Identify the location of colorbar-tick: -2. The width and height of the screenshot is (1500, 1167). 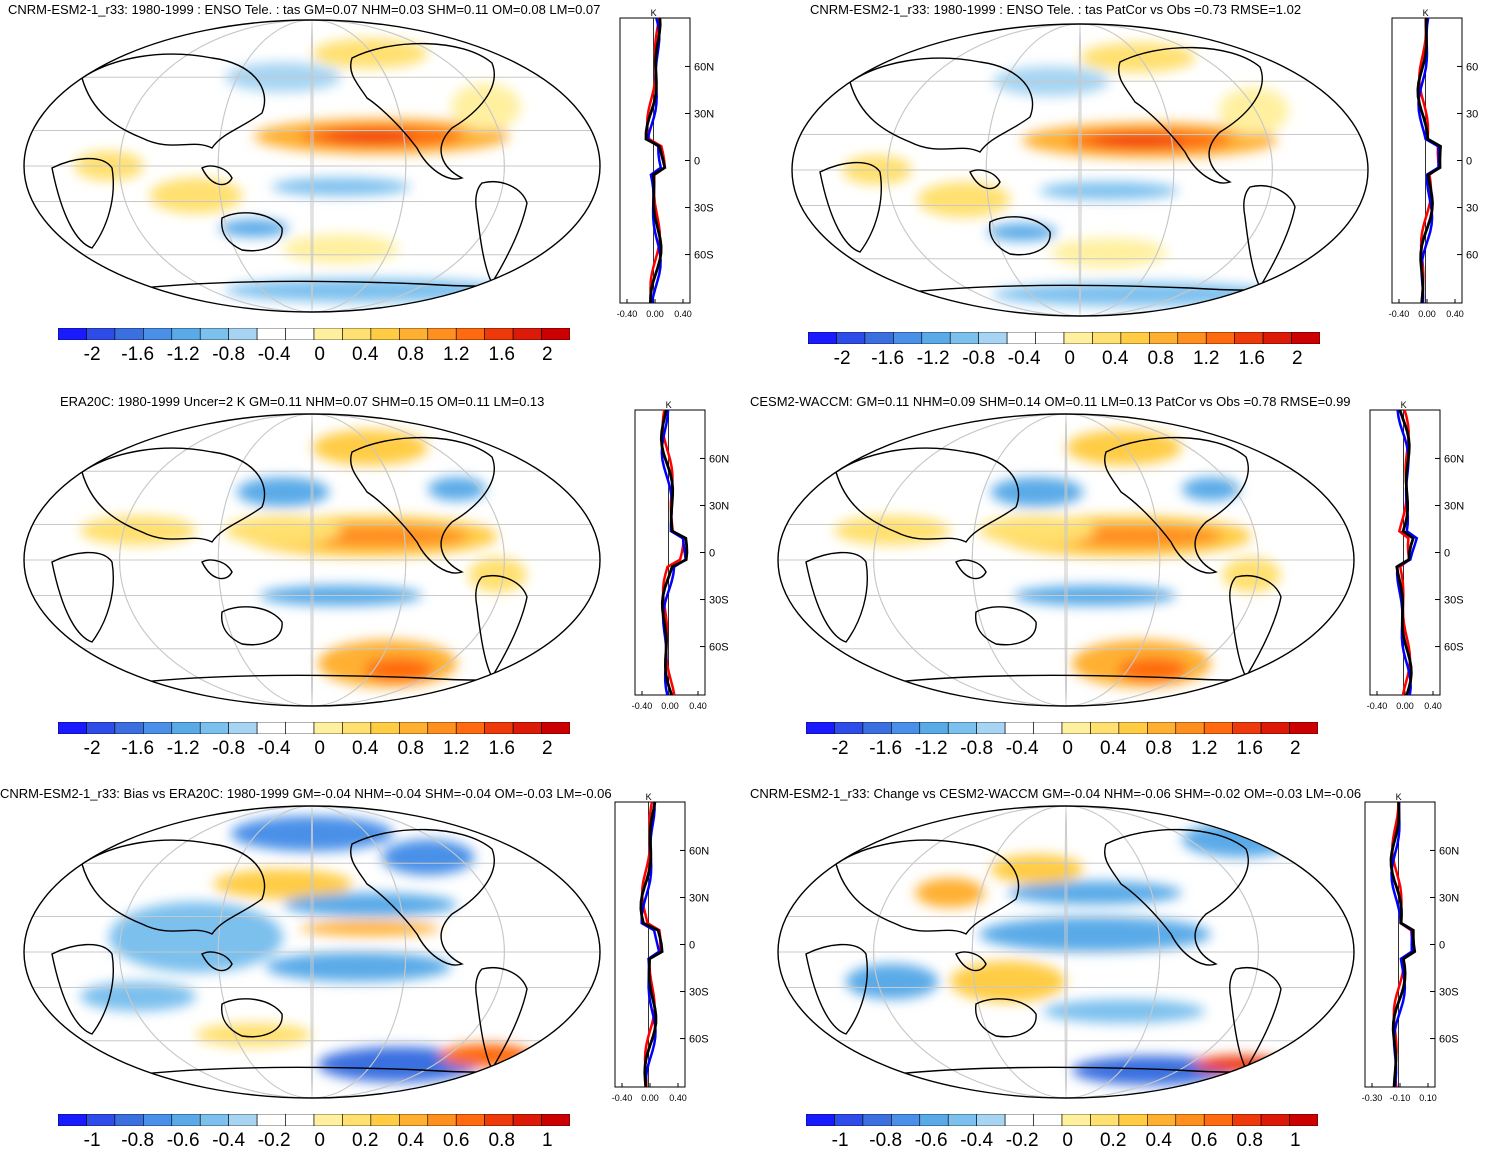
(92, 354).